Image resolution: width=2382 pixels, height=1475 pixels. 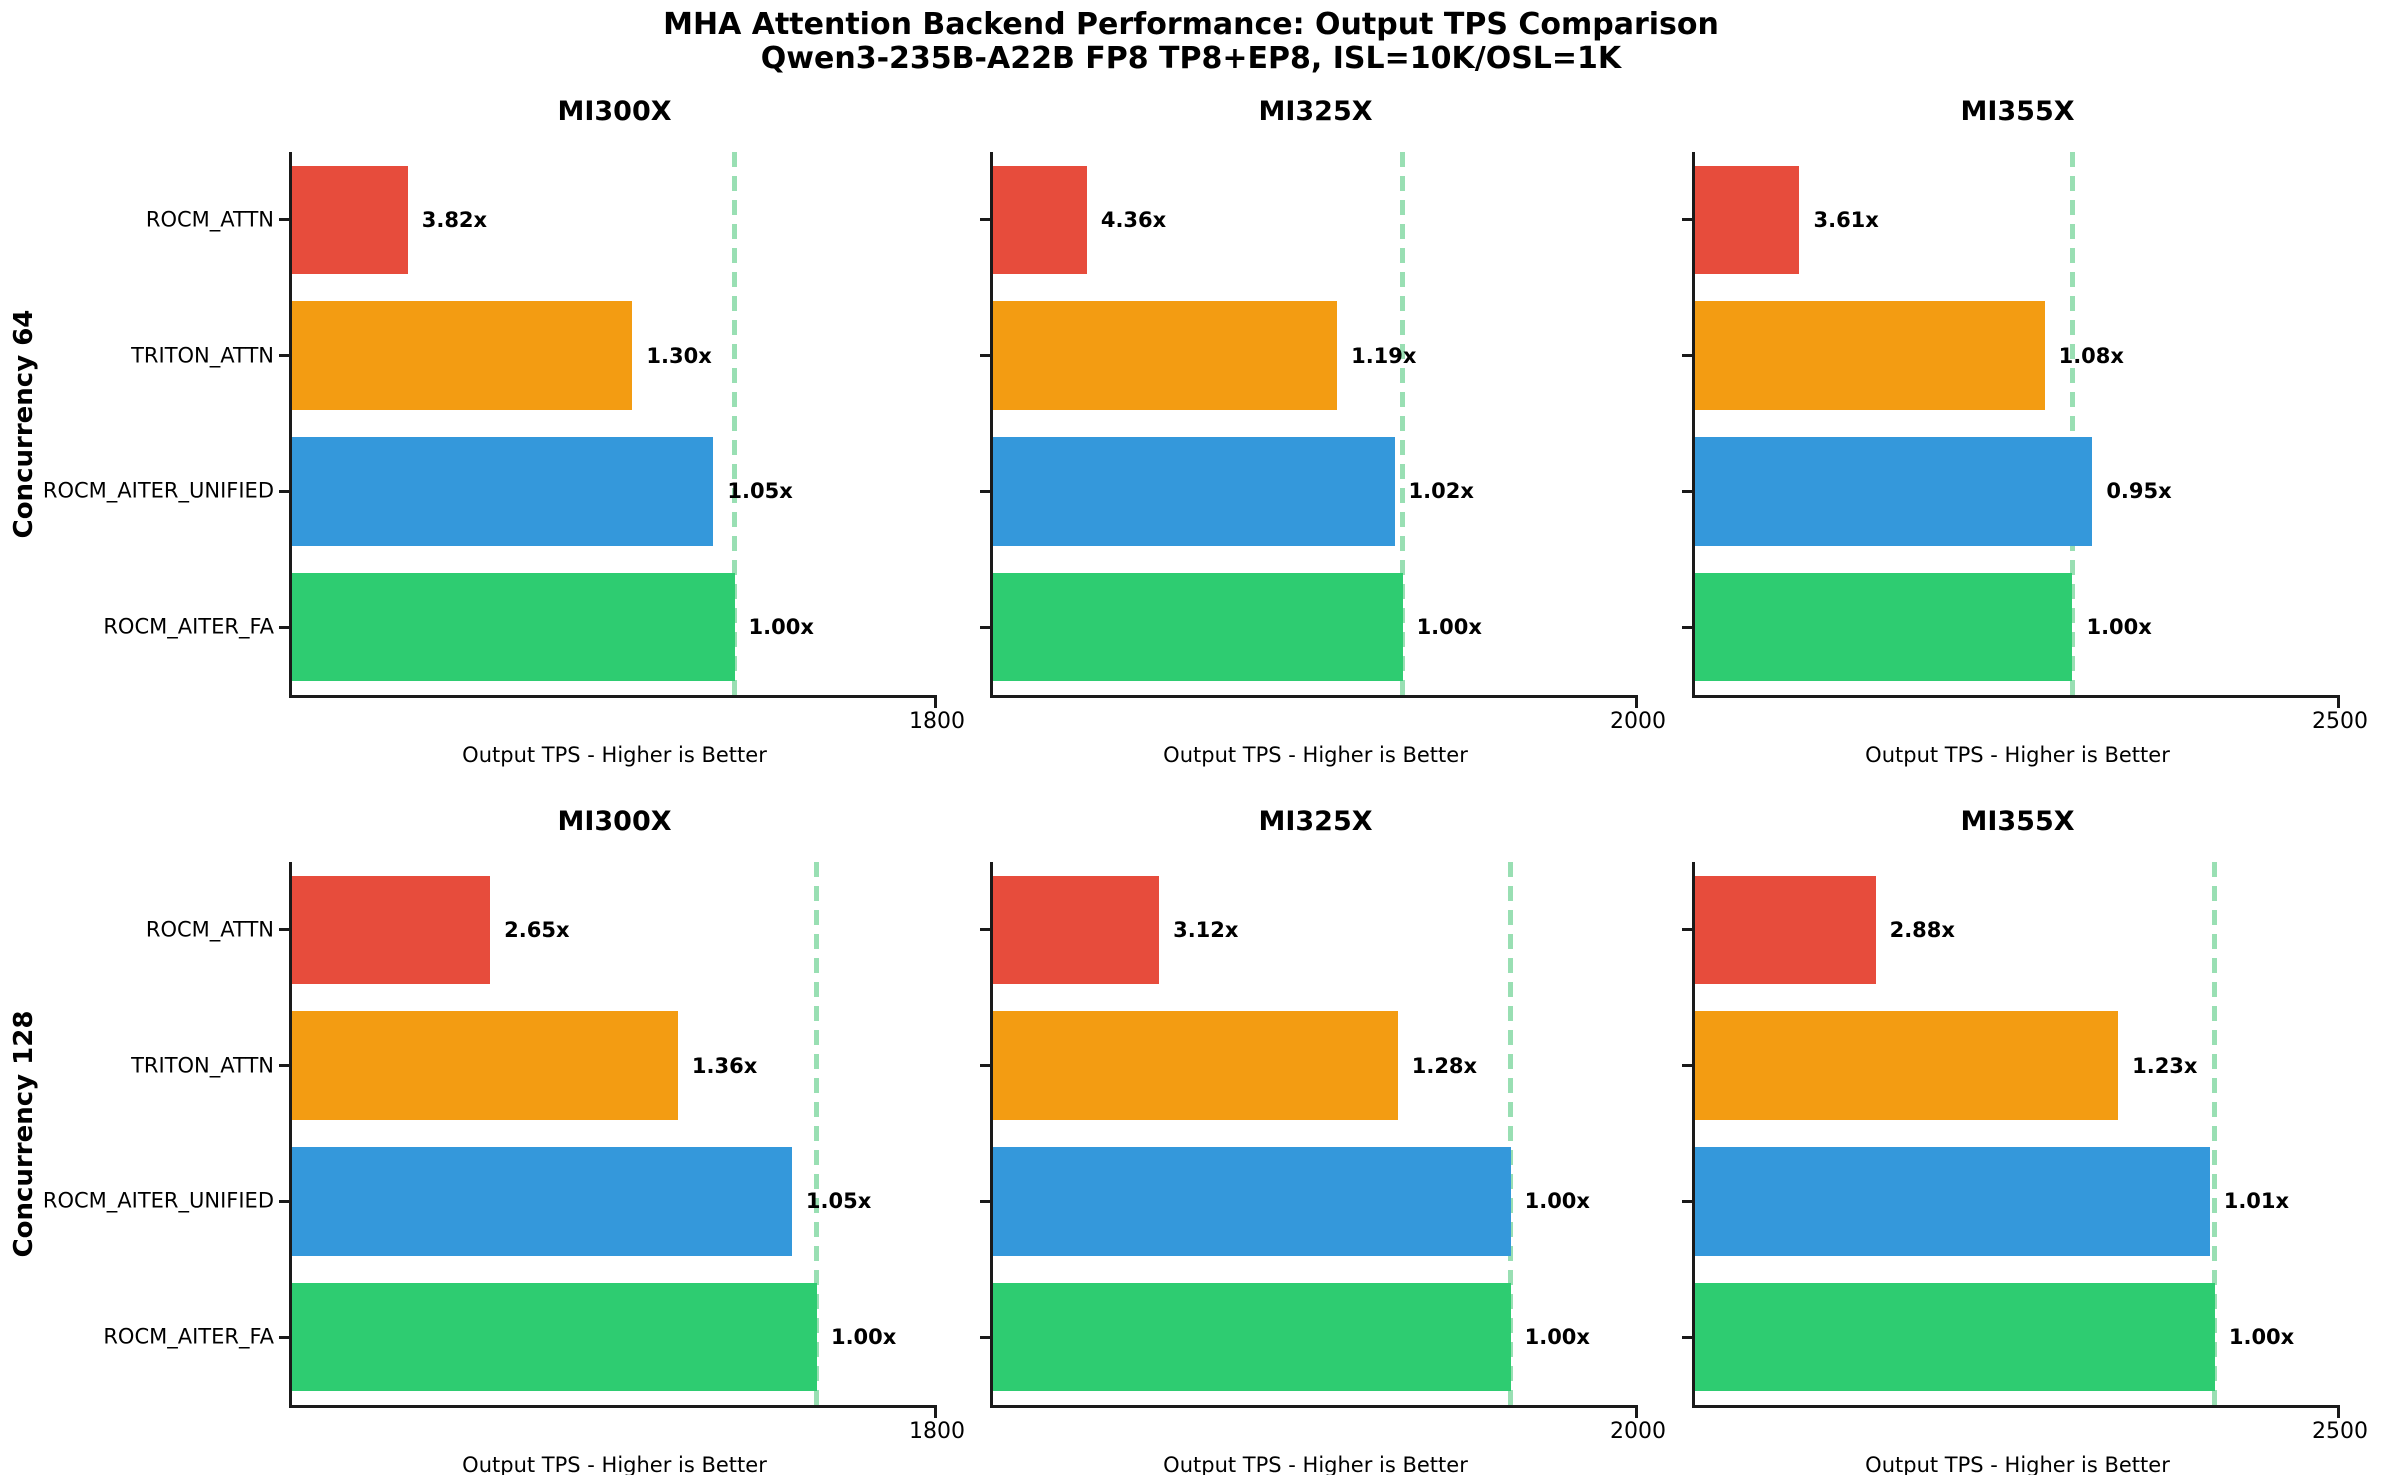 I want to click on plot-area: 2.88x 1.23x 1.01x 1.00x, so click(x=2011, y=1140).